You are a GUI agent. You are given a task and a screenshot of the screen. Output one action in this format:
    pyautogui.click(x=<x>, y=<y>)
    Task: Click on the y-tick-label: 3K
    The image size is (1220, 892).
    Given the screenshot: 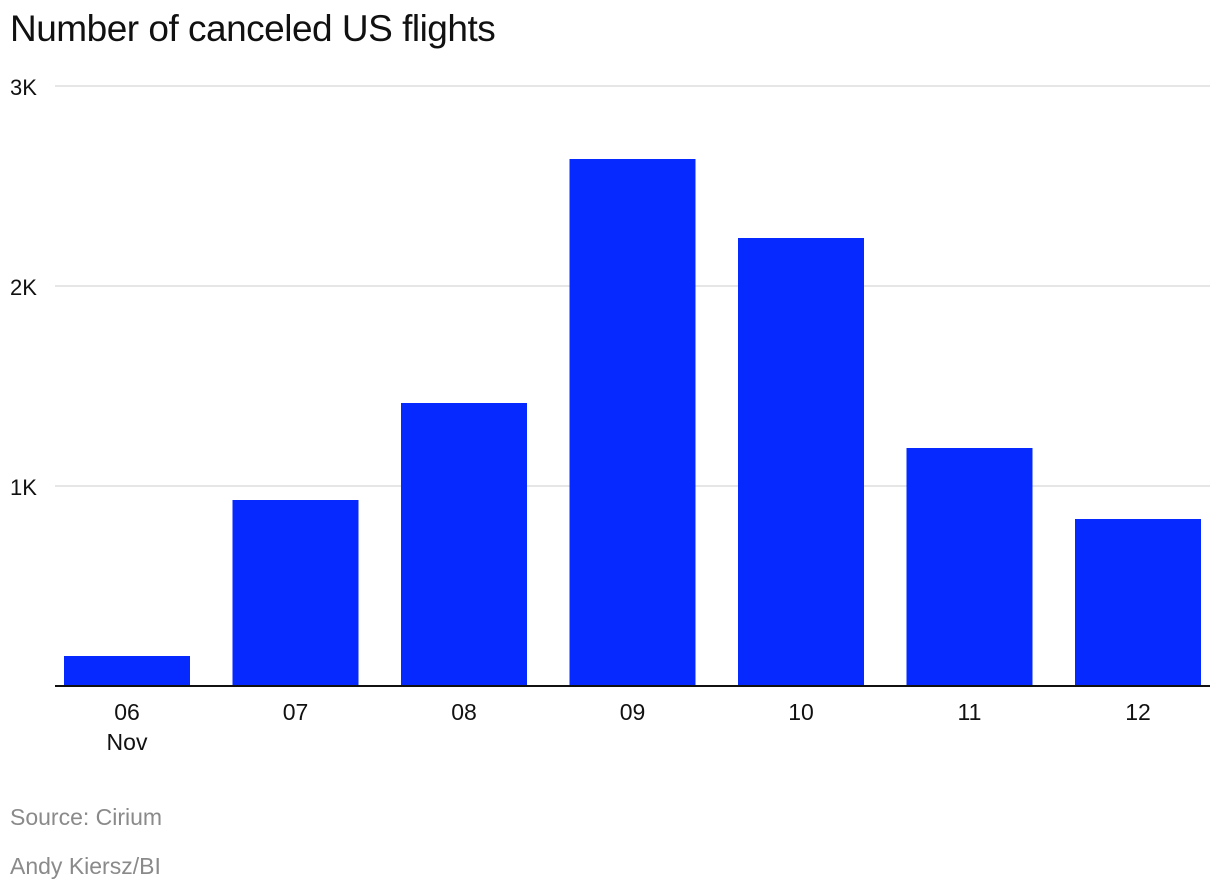 What is the action you would take?
    pyautogui.click(x=23, y=87)
    